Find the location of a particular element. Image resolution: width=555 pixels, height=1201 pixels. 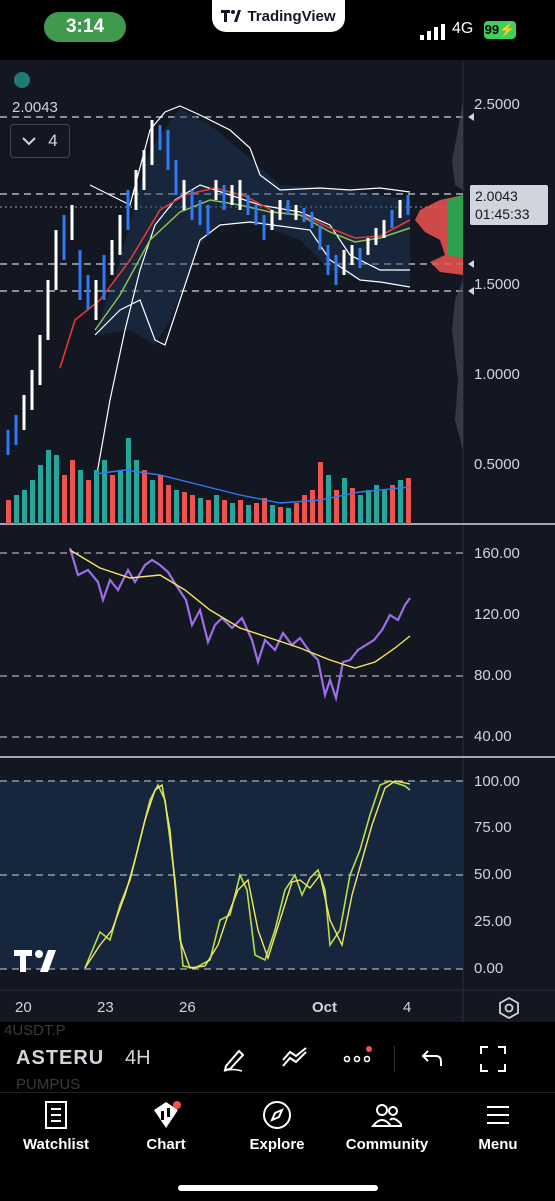

tab-explore: Explore is located at coordinates (277, 1126).